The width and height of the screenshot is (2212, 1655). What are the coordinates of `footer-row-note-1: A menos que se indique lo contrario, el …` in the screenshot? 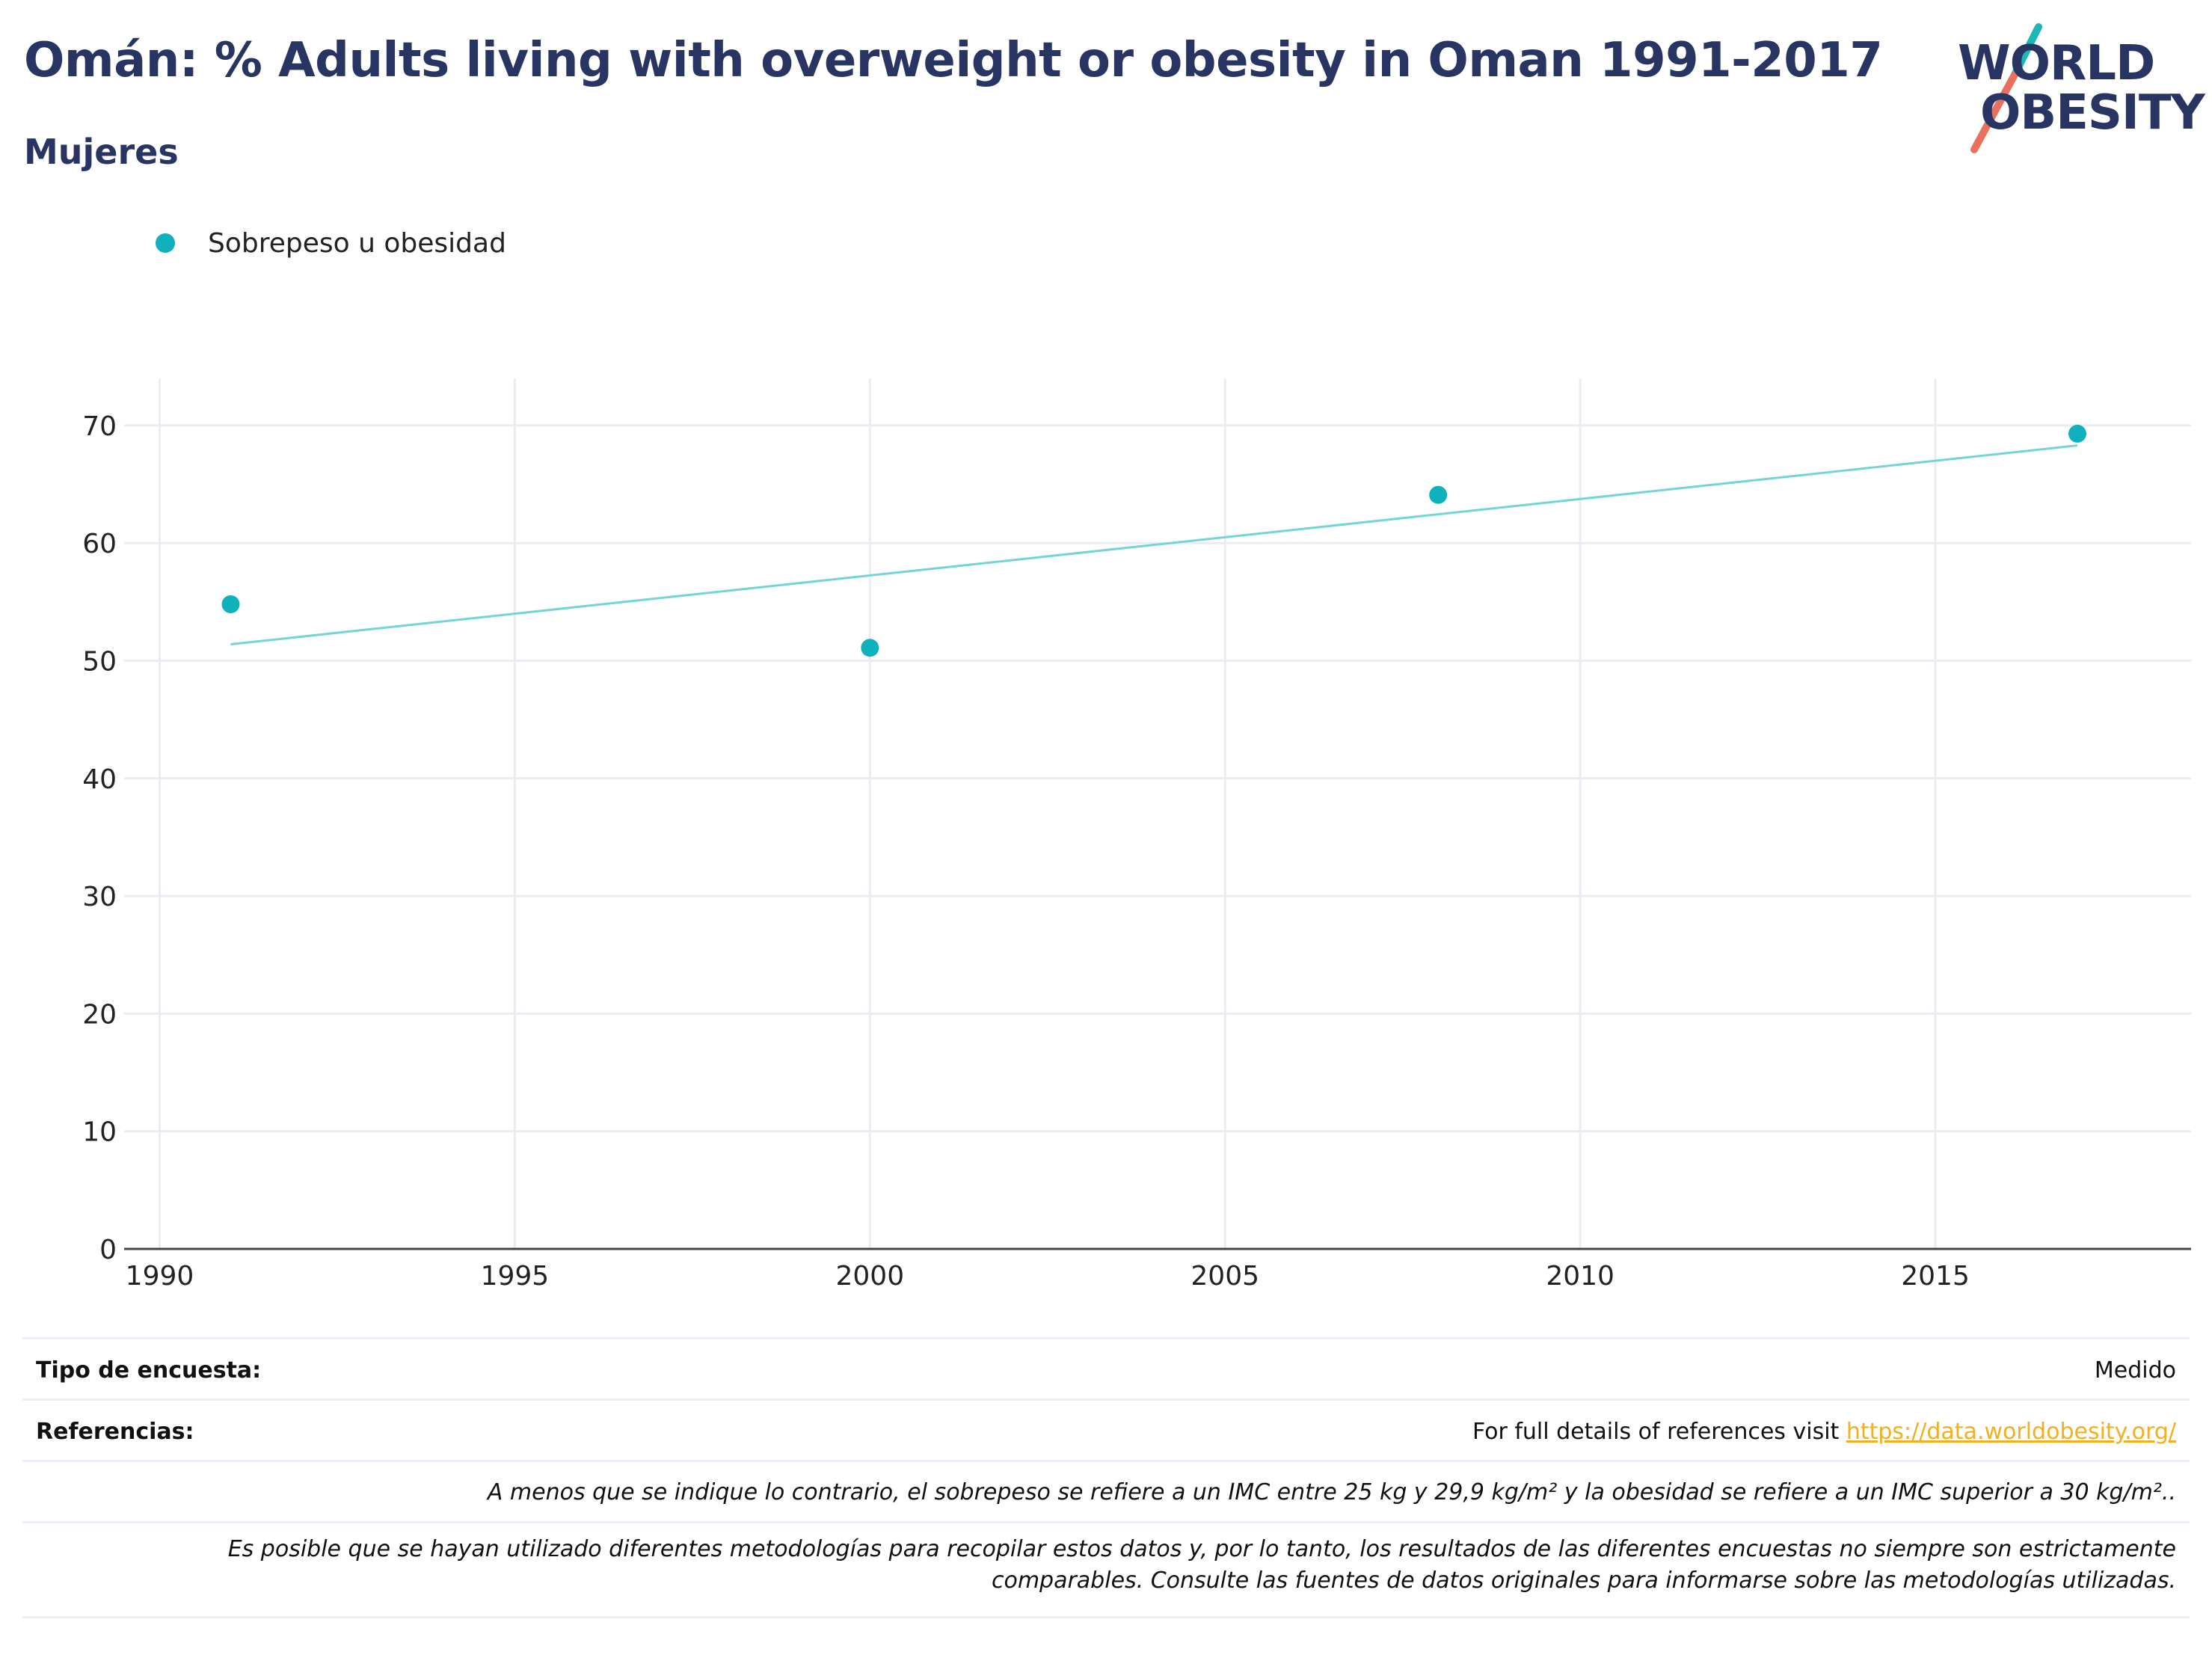 It's located at (1106, 1491).